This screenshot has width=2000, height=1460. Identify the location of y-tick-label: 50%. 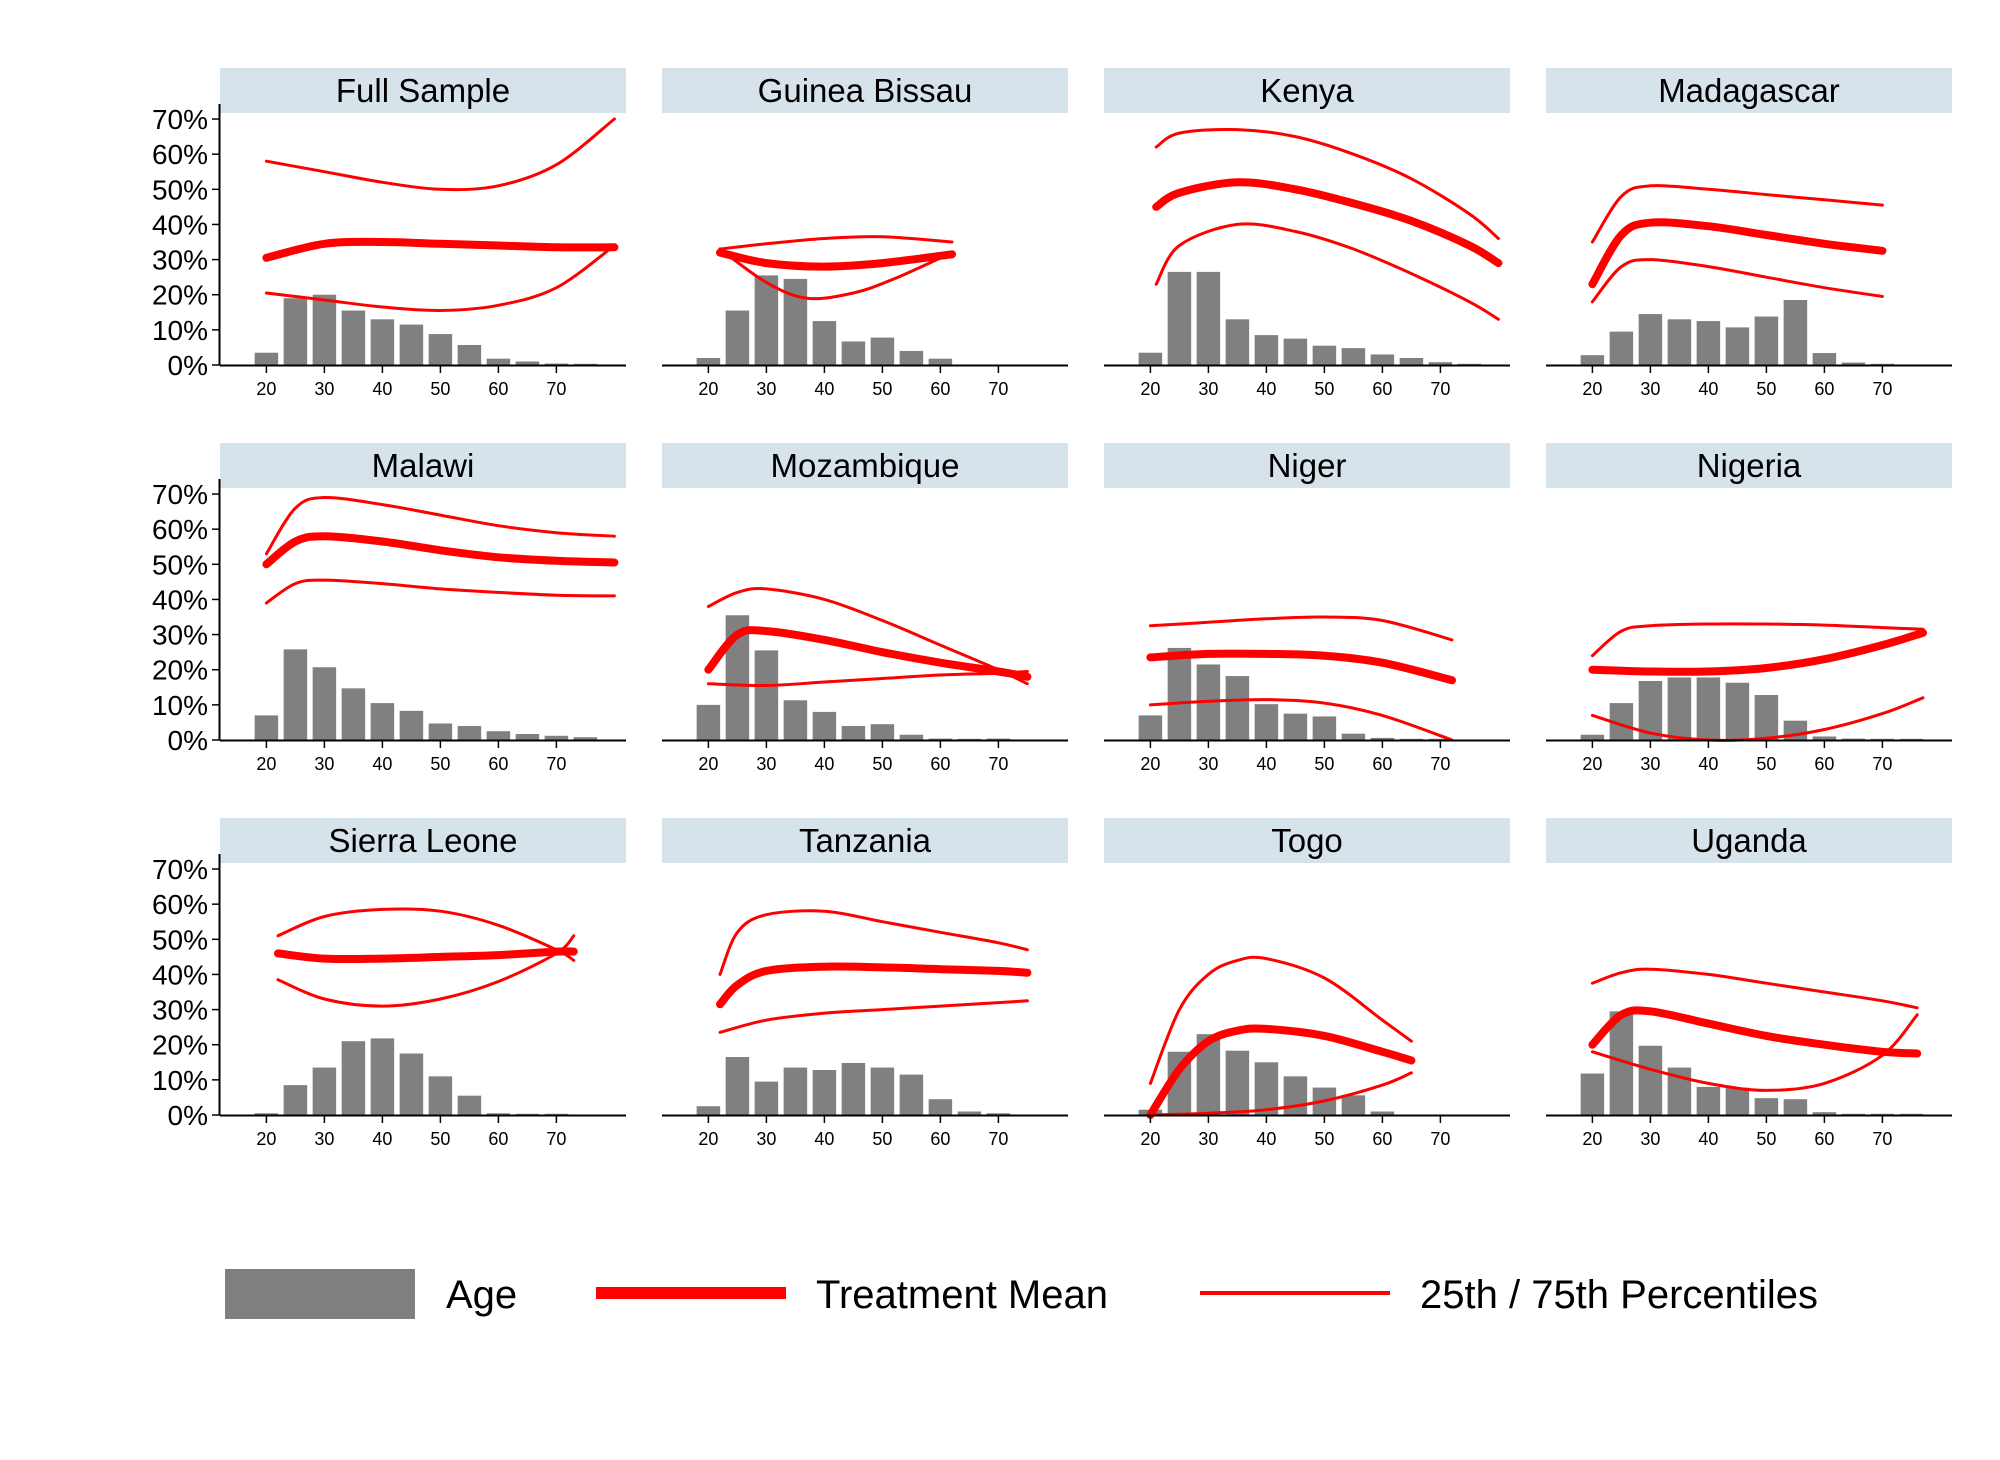
(180, 939).